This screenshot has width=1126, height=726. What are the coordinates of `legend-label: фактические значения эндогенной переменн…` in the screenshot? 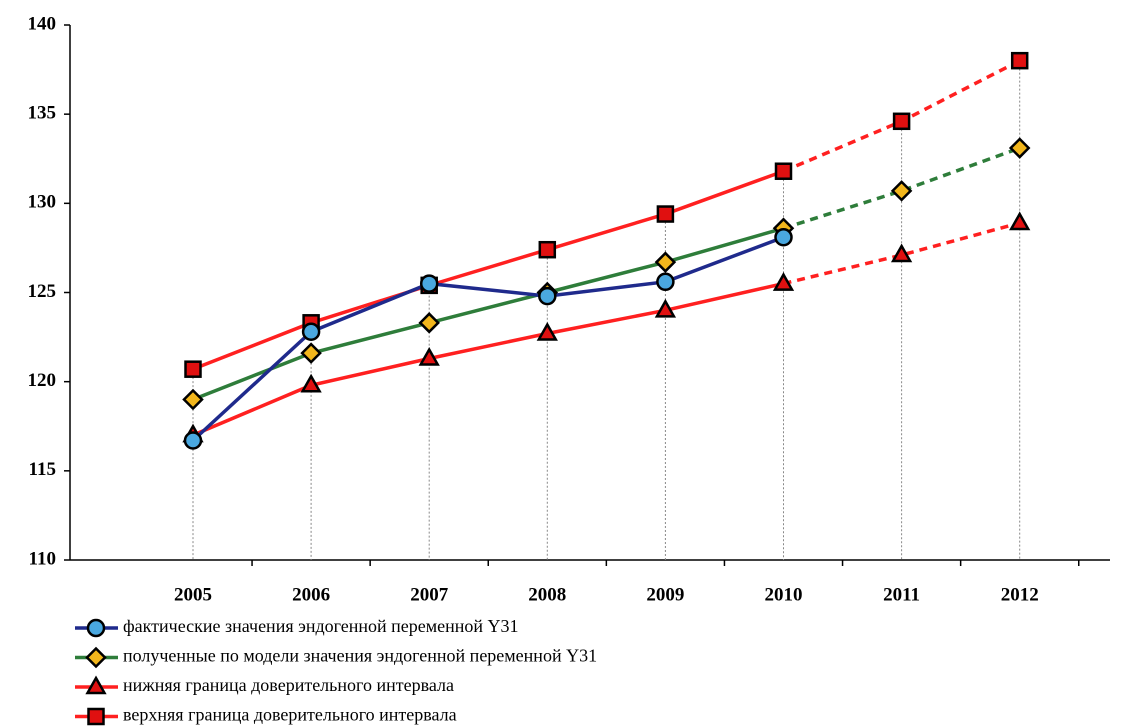 It's located at (321, 626).